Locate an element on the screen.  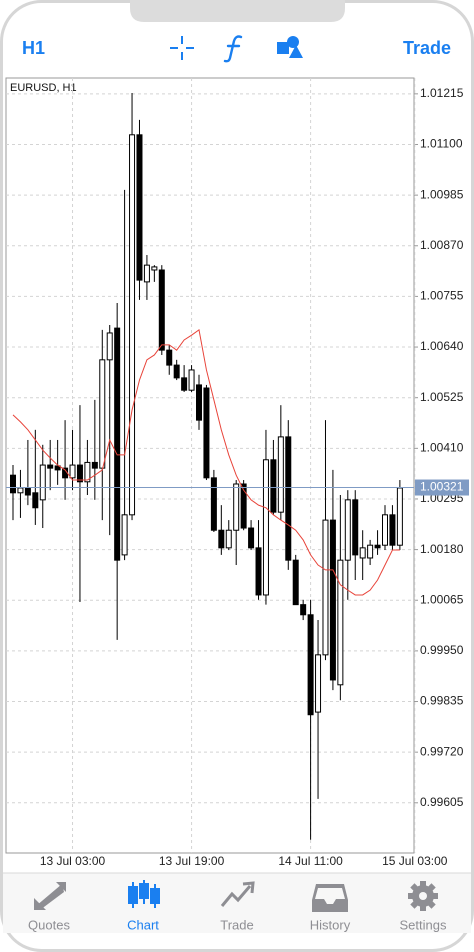
y-tick-label: 1.00755 is located at coordinates (442, 296).